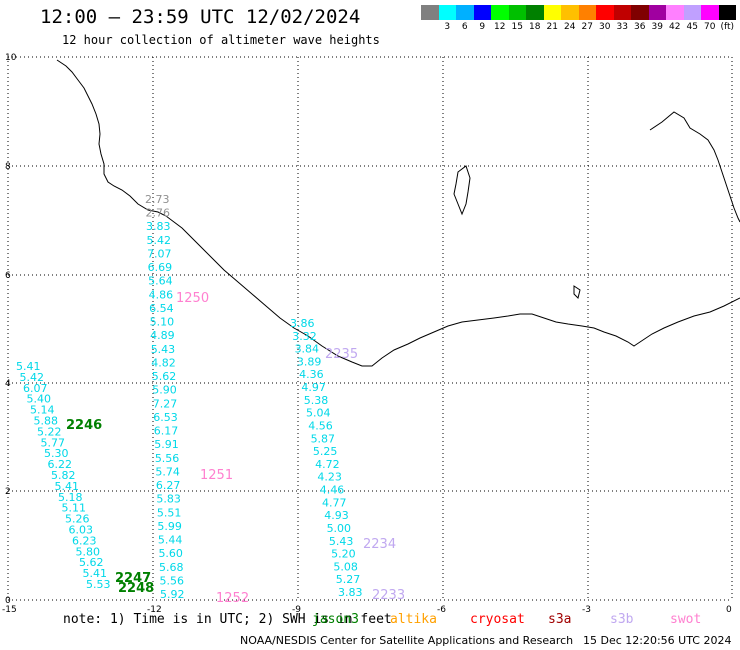  What do you see at coordinates (232, 598) in the screenshot?
I see `pass-number-label: 1252` at bounding box center [232, 598].